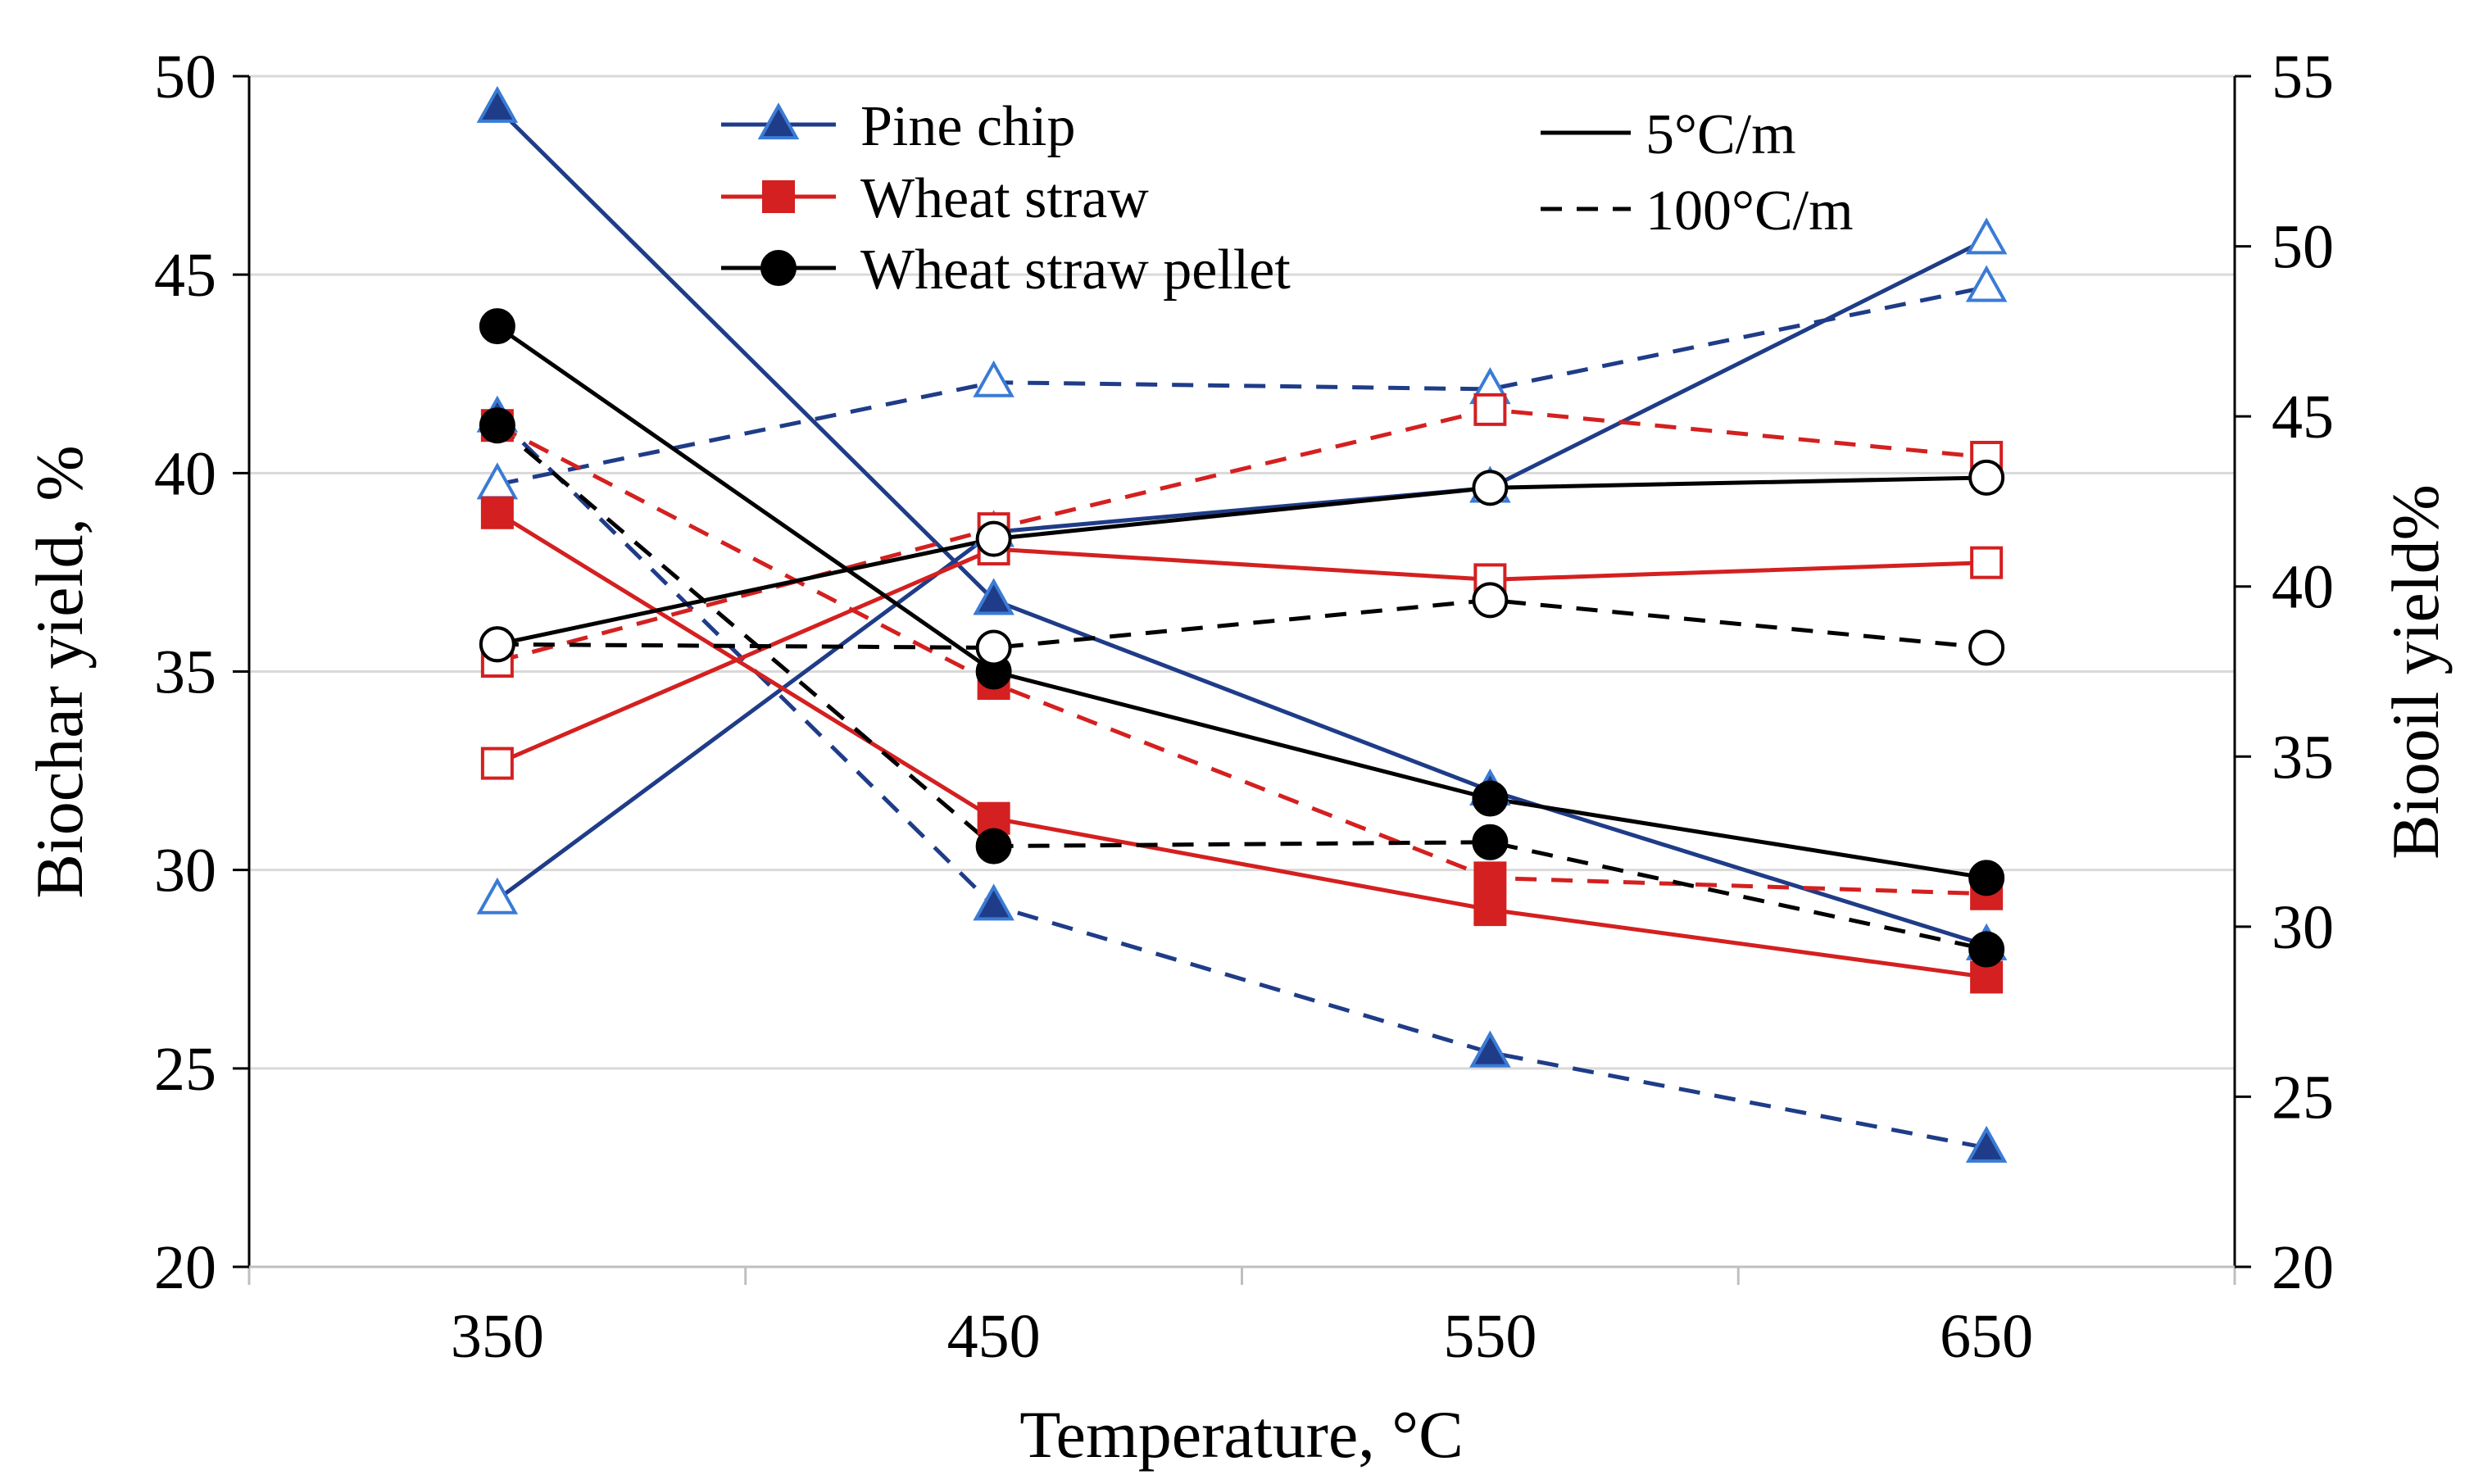  I want to click on legend-rate-label: 100°C/m, so click(1749, 211).